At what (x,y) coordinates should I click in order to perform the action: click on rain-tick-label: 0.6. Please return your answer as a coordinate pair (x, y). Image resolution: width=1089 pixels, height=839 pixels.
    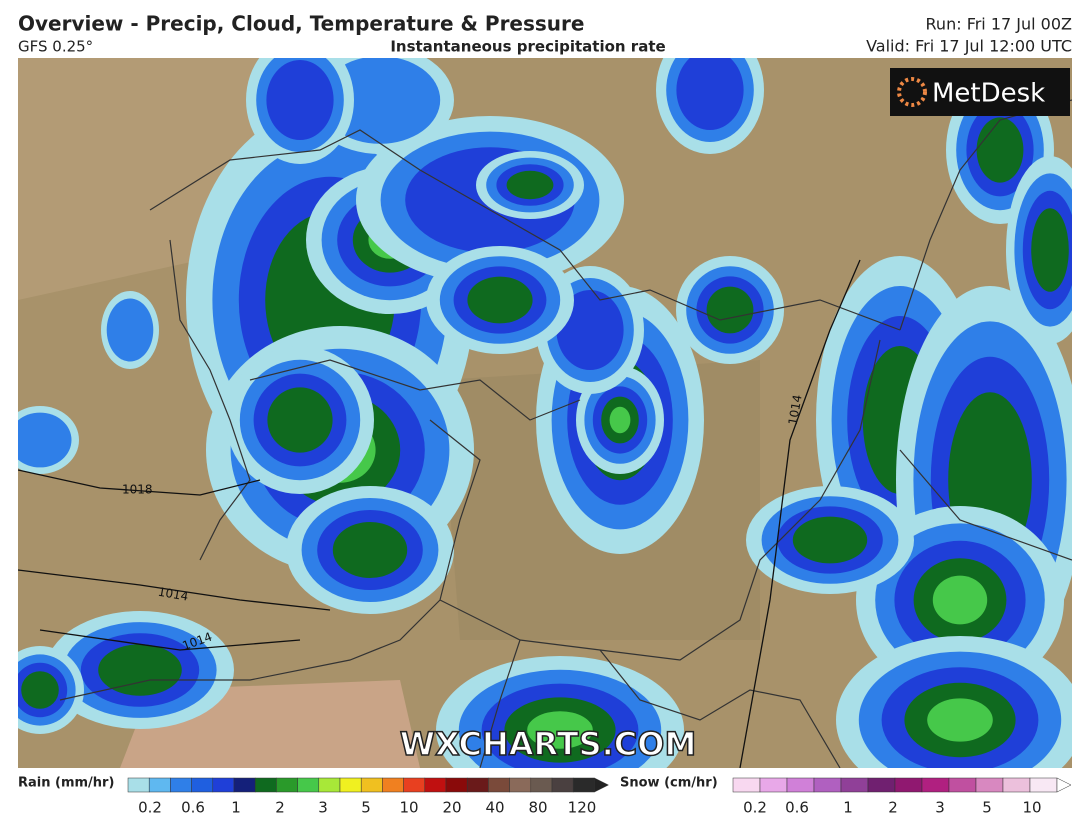
    Looking at the image, I should click on (193, 808).